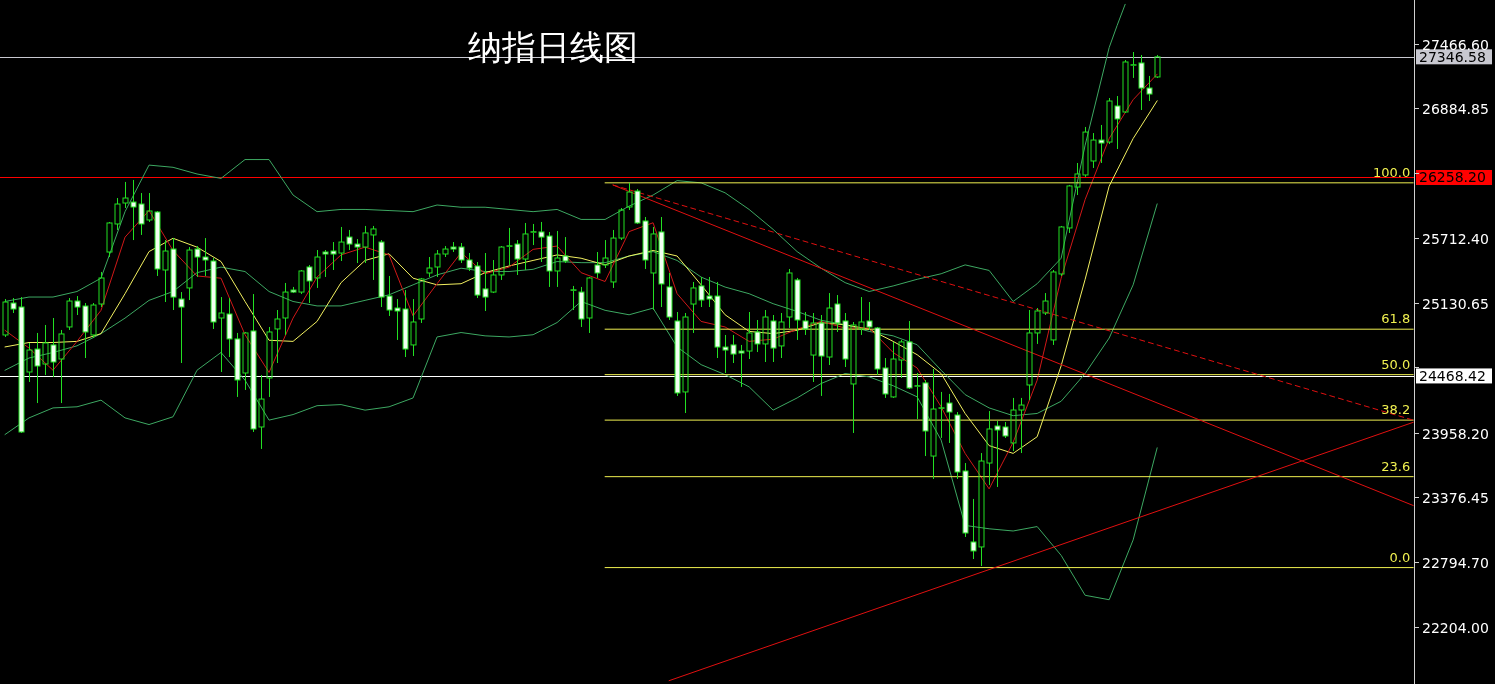 This screenshot has width=1495, height=684. What do you see at coordinates (1452, 375) in the screenshot?
I see `ref-line-label: 24468.42` at bounding box center [1452, 375].